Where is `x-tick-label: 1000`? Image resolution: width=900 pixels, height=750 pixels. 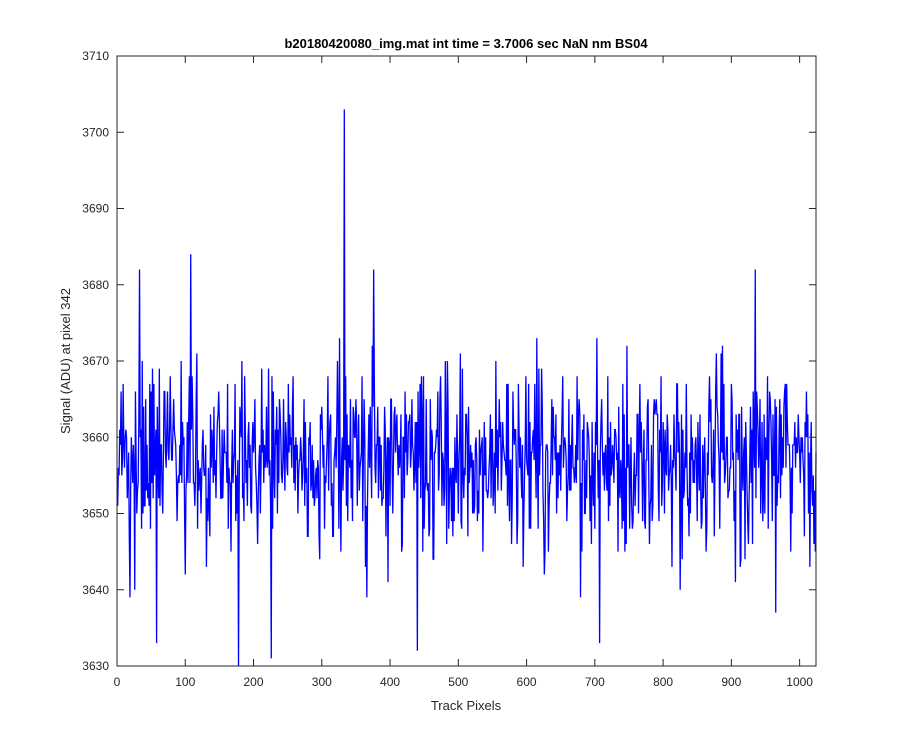
x-tick-label: 1000 is located at coordinates (799, 682).